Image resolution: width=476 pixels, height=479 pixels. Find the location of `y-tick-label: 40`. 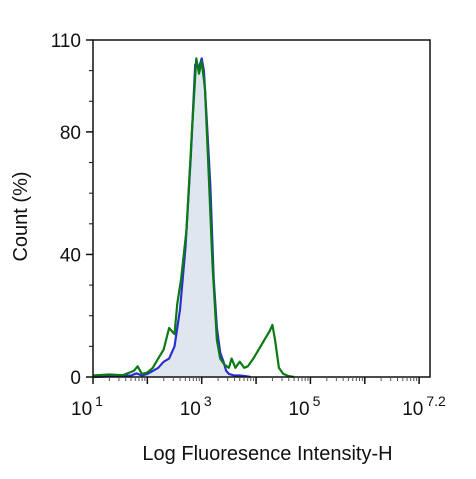

y-tick-label: 40 is located at coordinates (70, 255).